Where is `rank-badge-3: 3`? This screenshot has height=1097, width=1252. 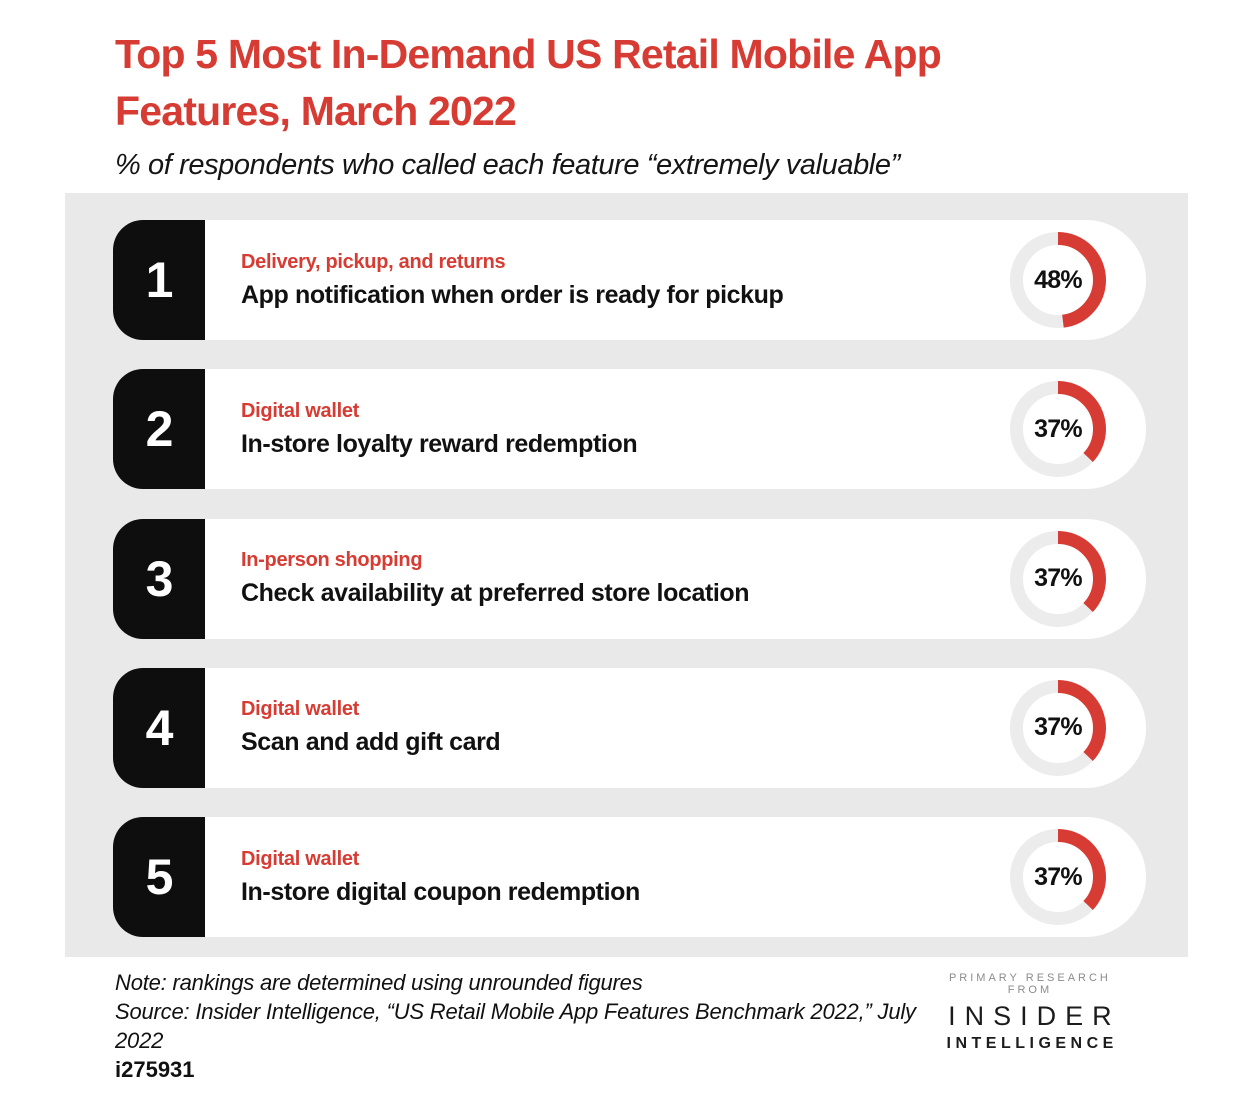 rank-badge-3: 3 is located at coordinates (159, 578).